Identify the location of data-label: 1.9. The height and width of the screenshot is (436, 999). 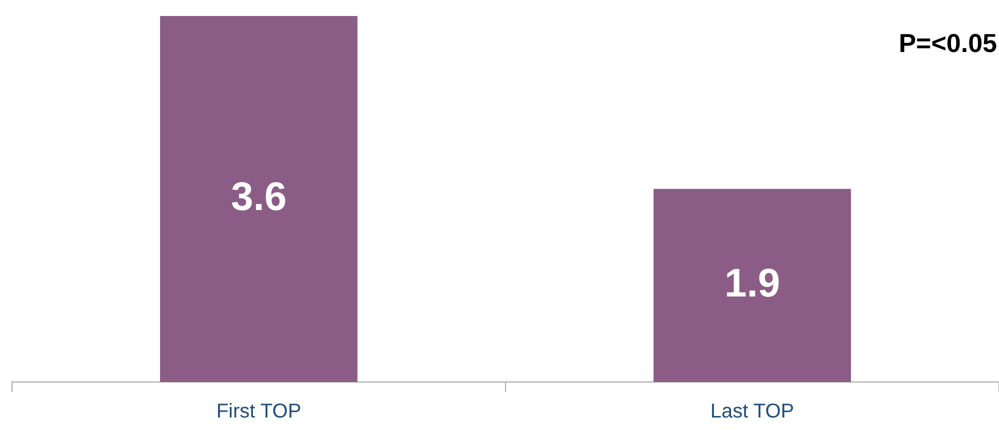
(752, 283).